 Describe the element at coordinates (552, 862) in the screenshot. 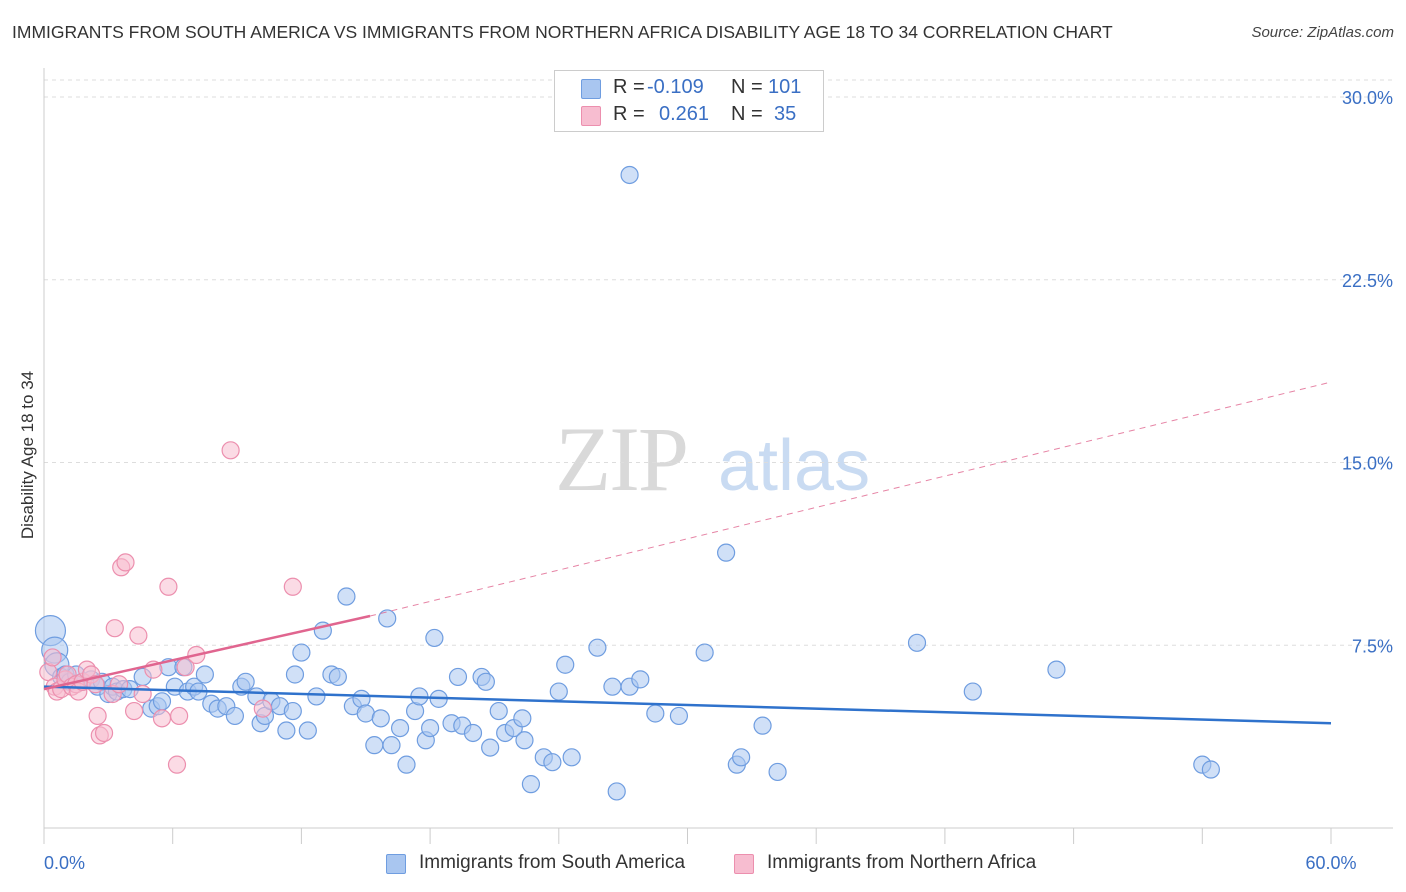

I see `bottom-legend-label: Immigrants from South America` at that location.